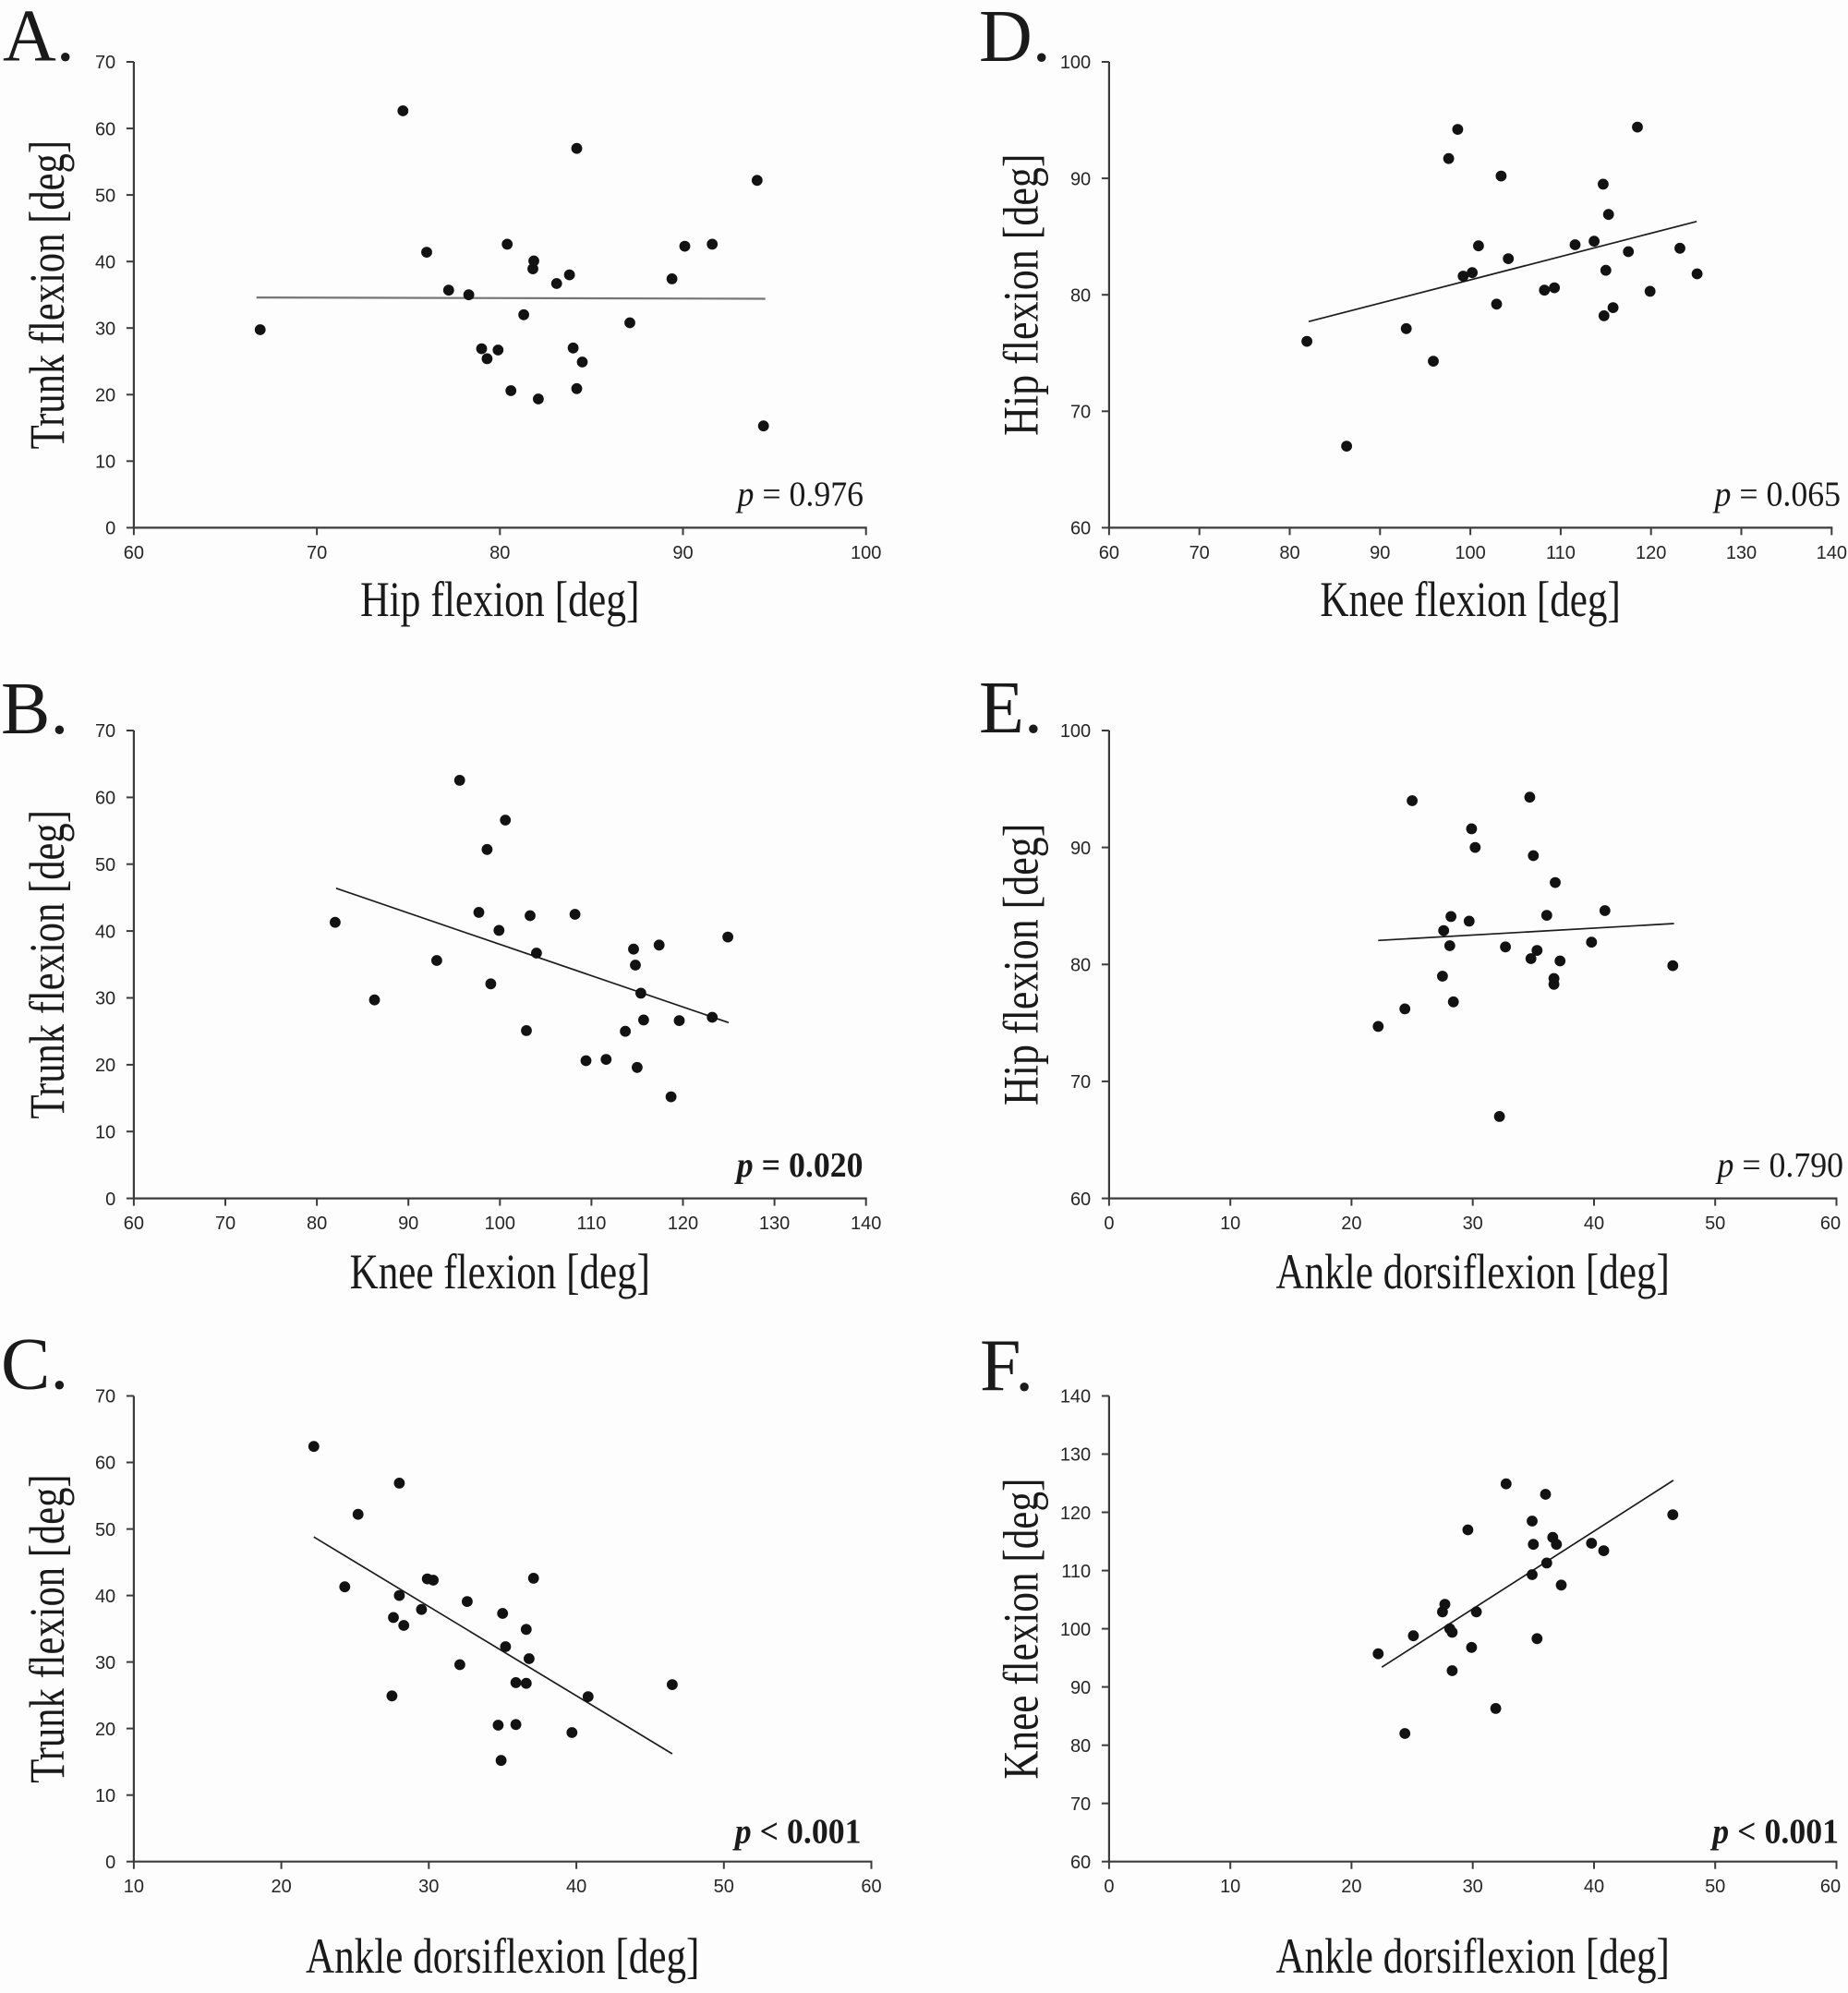 Image resolution: width=1848 pixels, height=1993 pixels. Describe the element at coordinates (1779, 1165) in the screenshot. I see `svg-text: p = 0.790` at that location.